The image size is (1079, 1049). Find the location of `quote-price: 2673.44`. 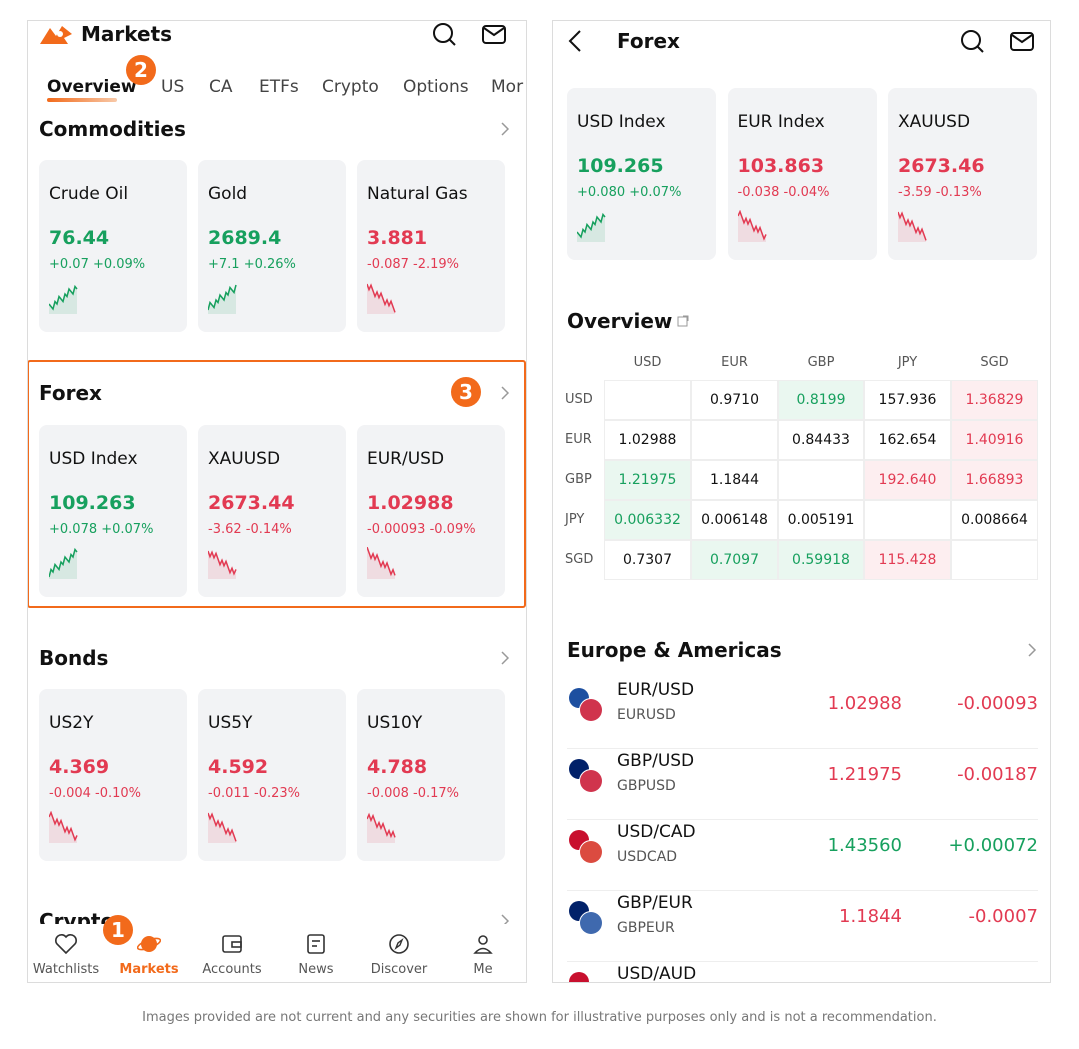

quote-price: 2673.44 is located at coordinates (251, 503).